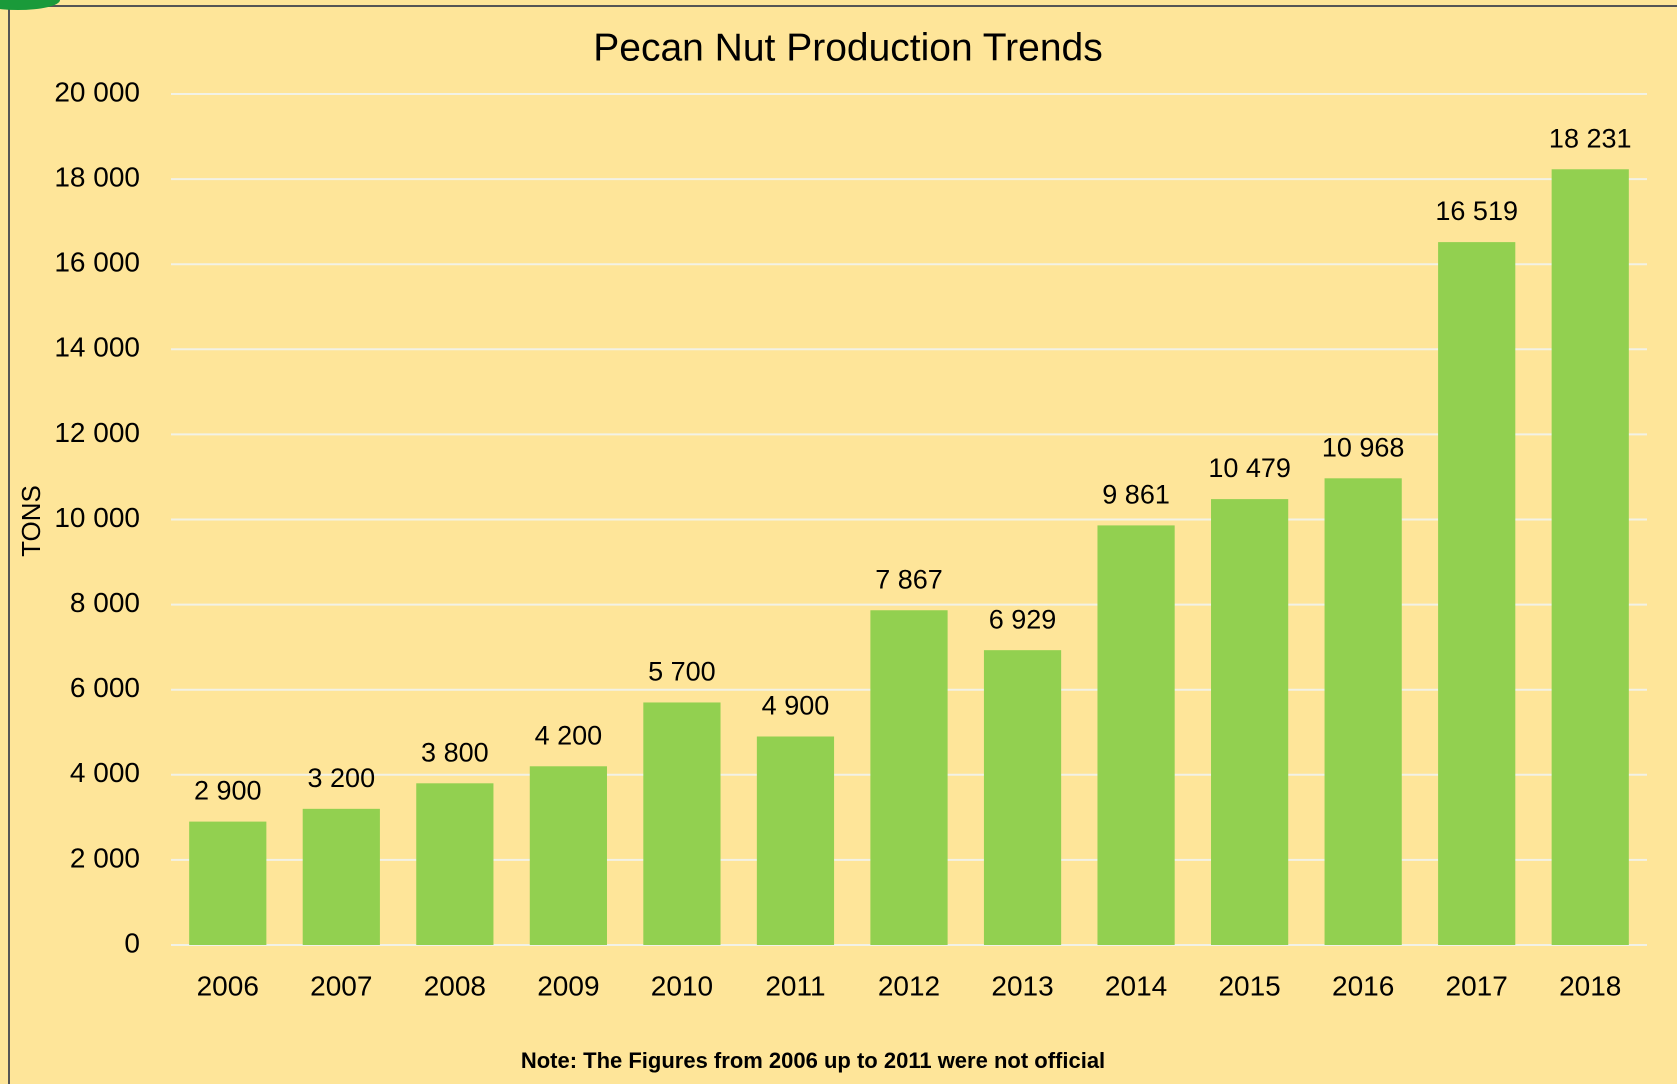 The image size is (1677, 1084). Describe the element at coordinates (105, 687) in the screenshot. I see `y-tick-label: 6 000` at that location.